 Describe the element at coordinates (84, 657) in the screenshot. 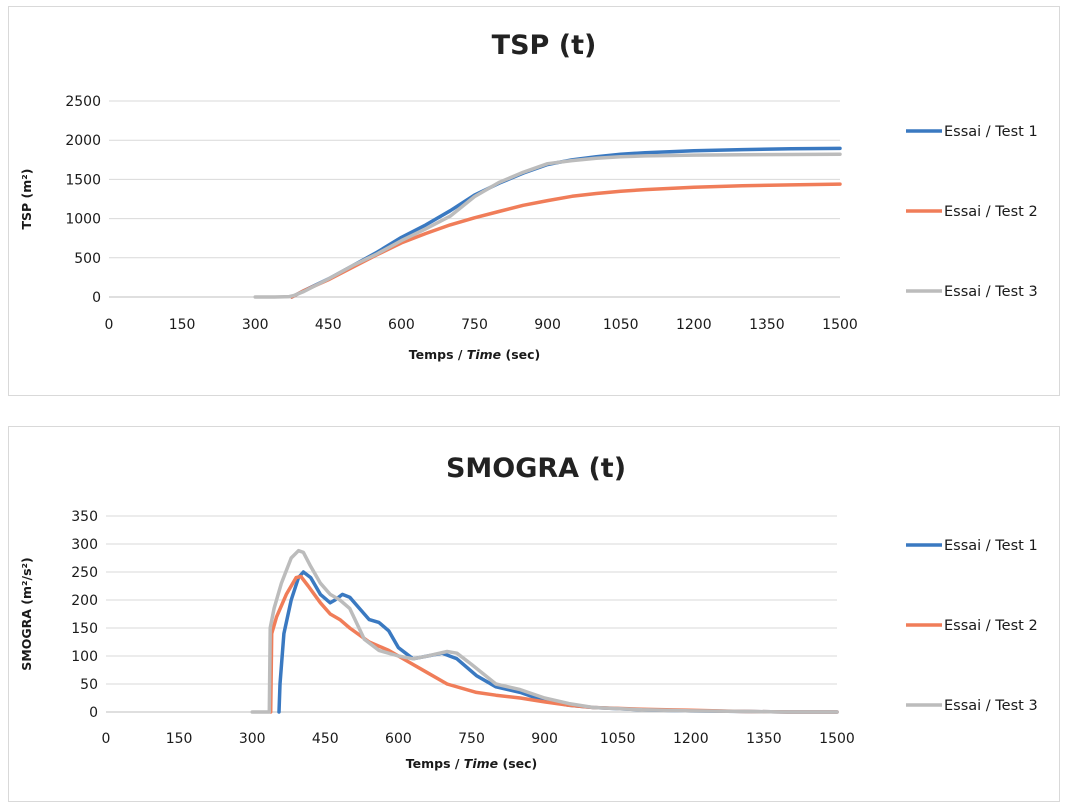

I see `y-tick-label: 100` at that location.